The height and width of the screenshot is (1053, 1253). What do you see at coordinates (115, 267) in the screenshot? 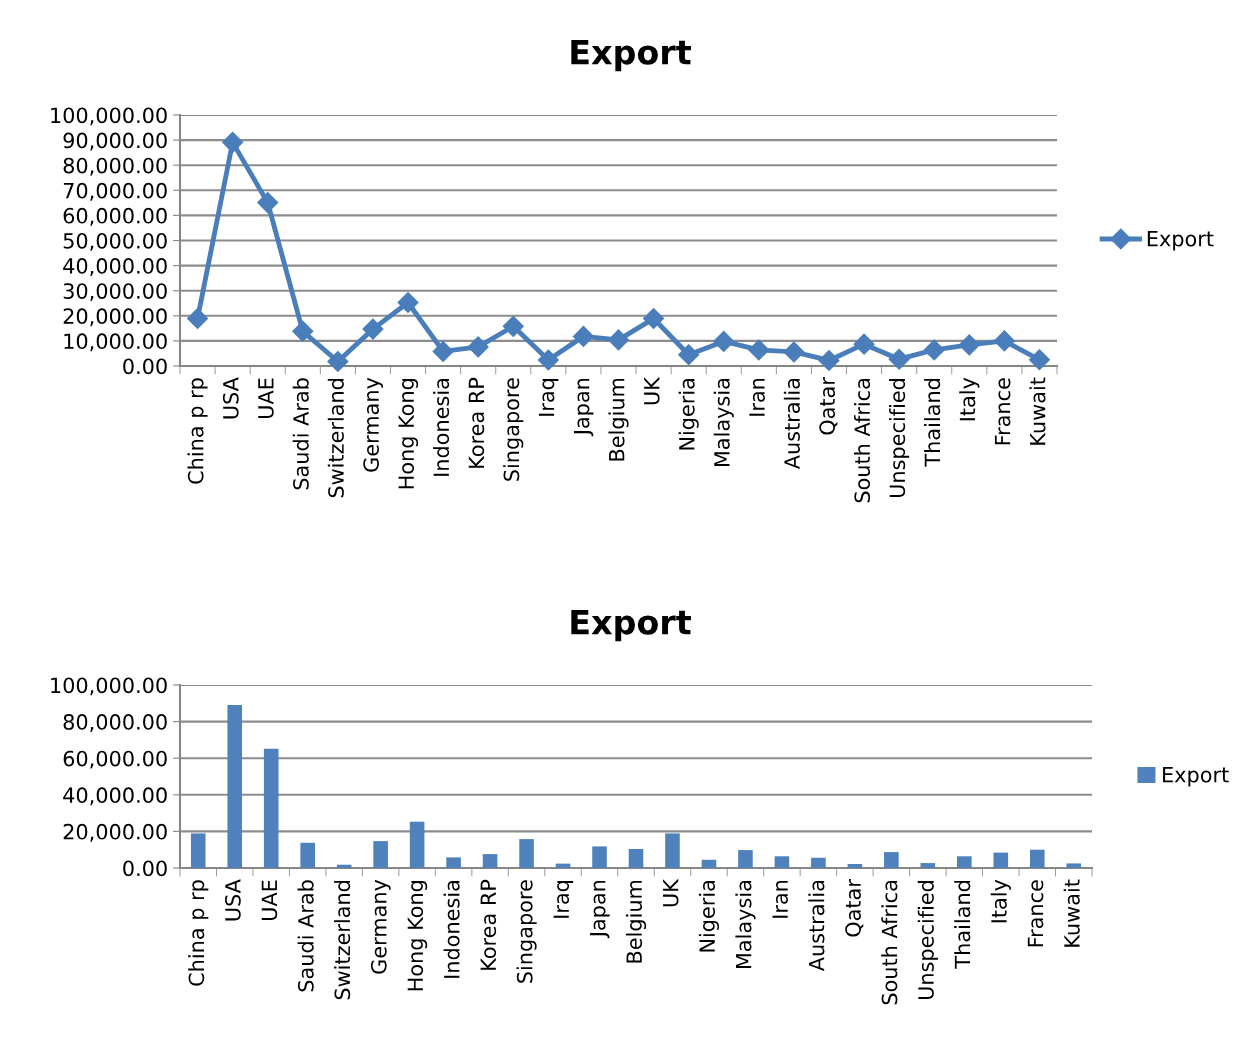
I see `y-tick-label: 40,000.00` at bounding box center [115, 267].